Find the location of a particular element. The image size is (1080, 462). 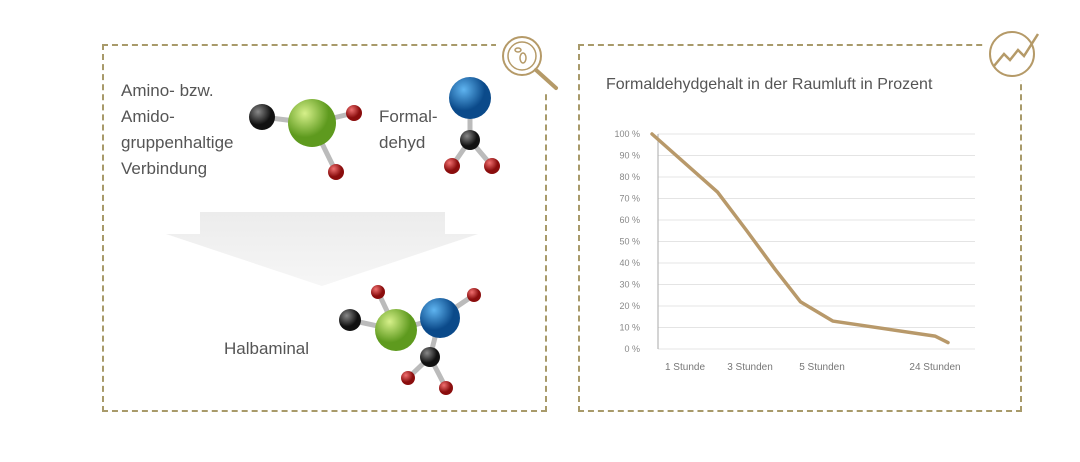

label-line: Amido- is located at coordinates (148, 116).